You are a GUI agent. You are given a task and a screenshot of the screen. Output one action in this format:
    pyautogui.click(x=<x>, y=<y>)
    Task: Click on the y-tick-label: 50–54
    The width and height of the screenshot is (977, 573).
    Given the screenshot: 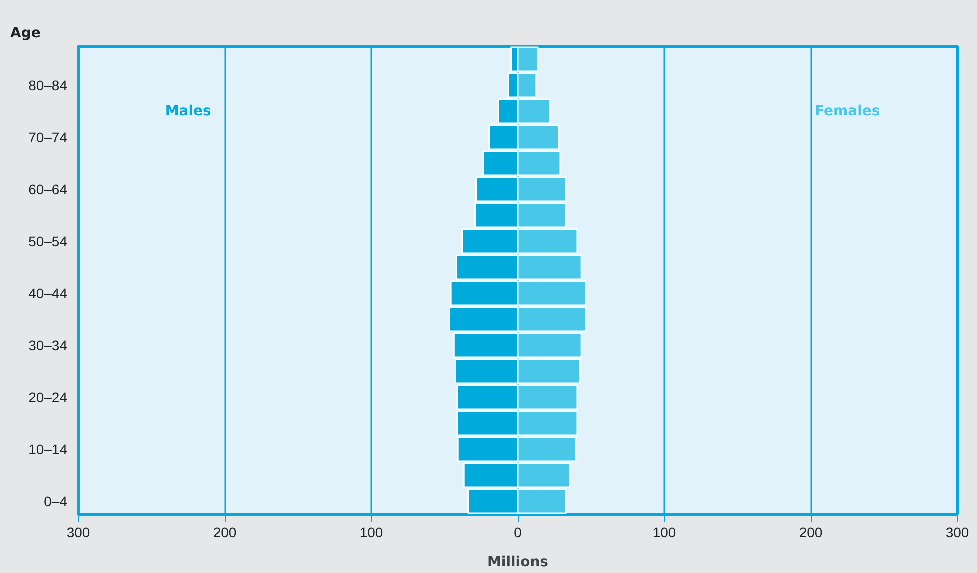 What is the action you would take?
    pyautogui.click(x=48, y=242)
    